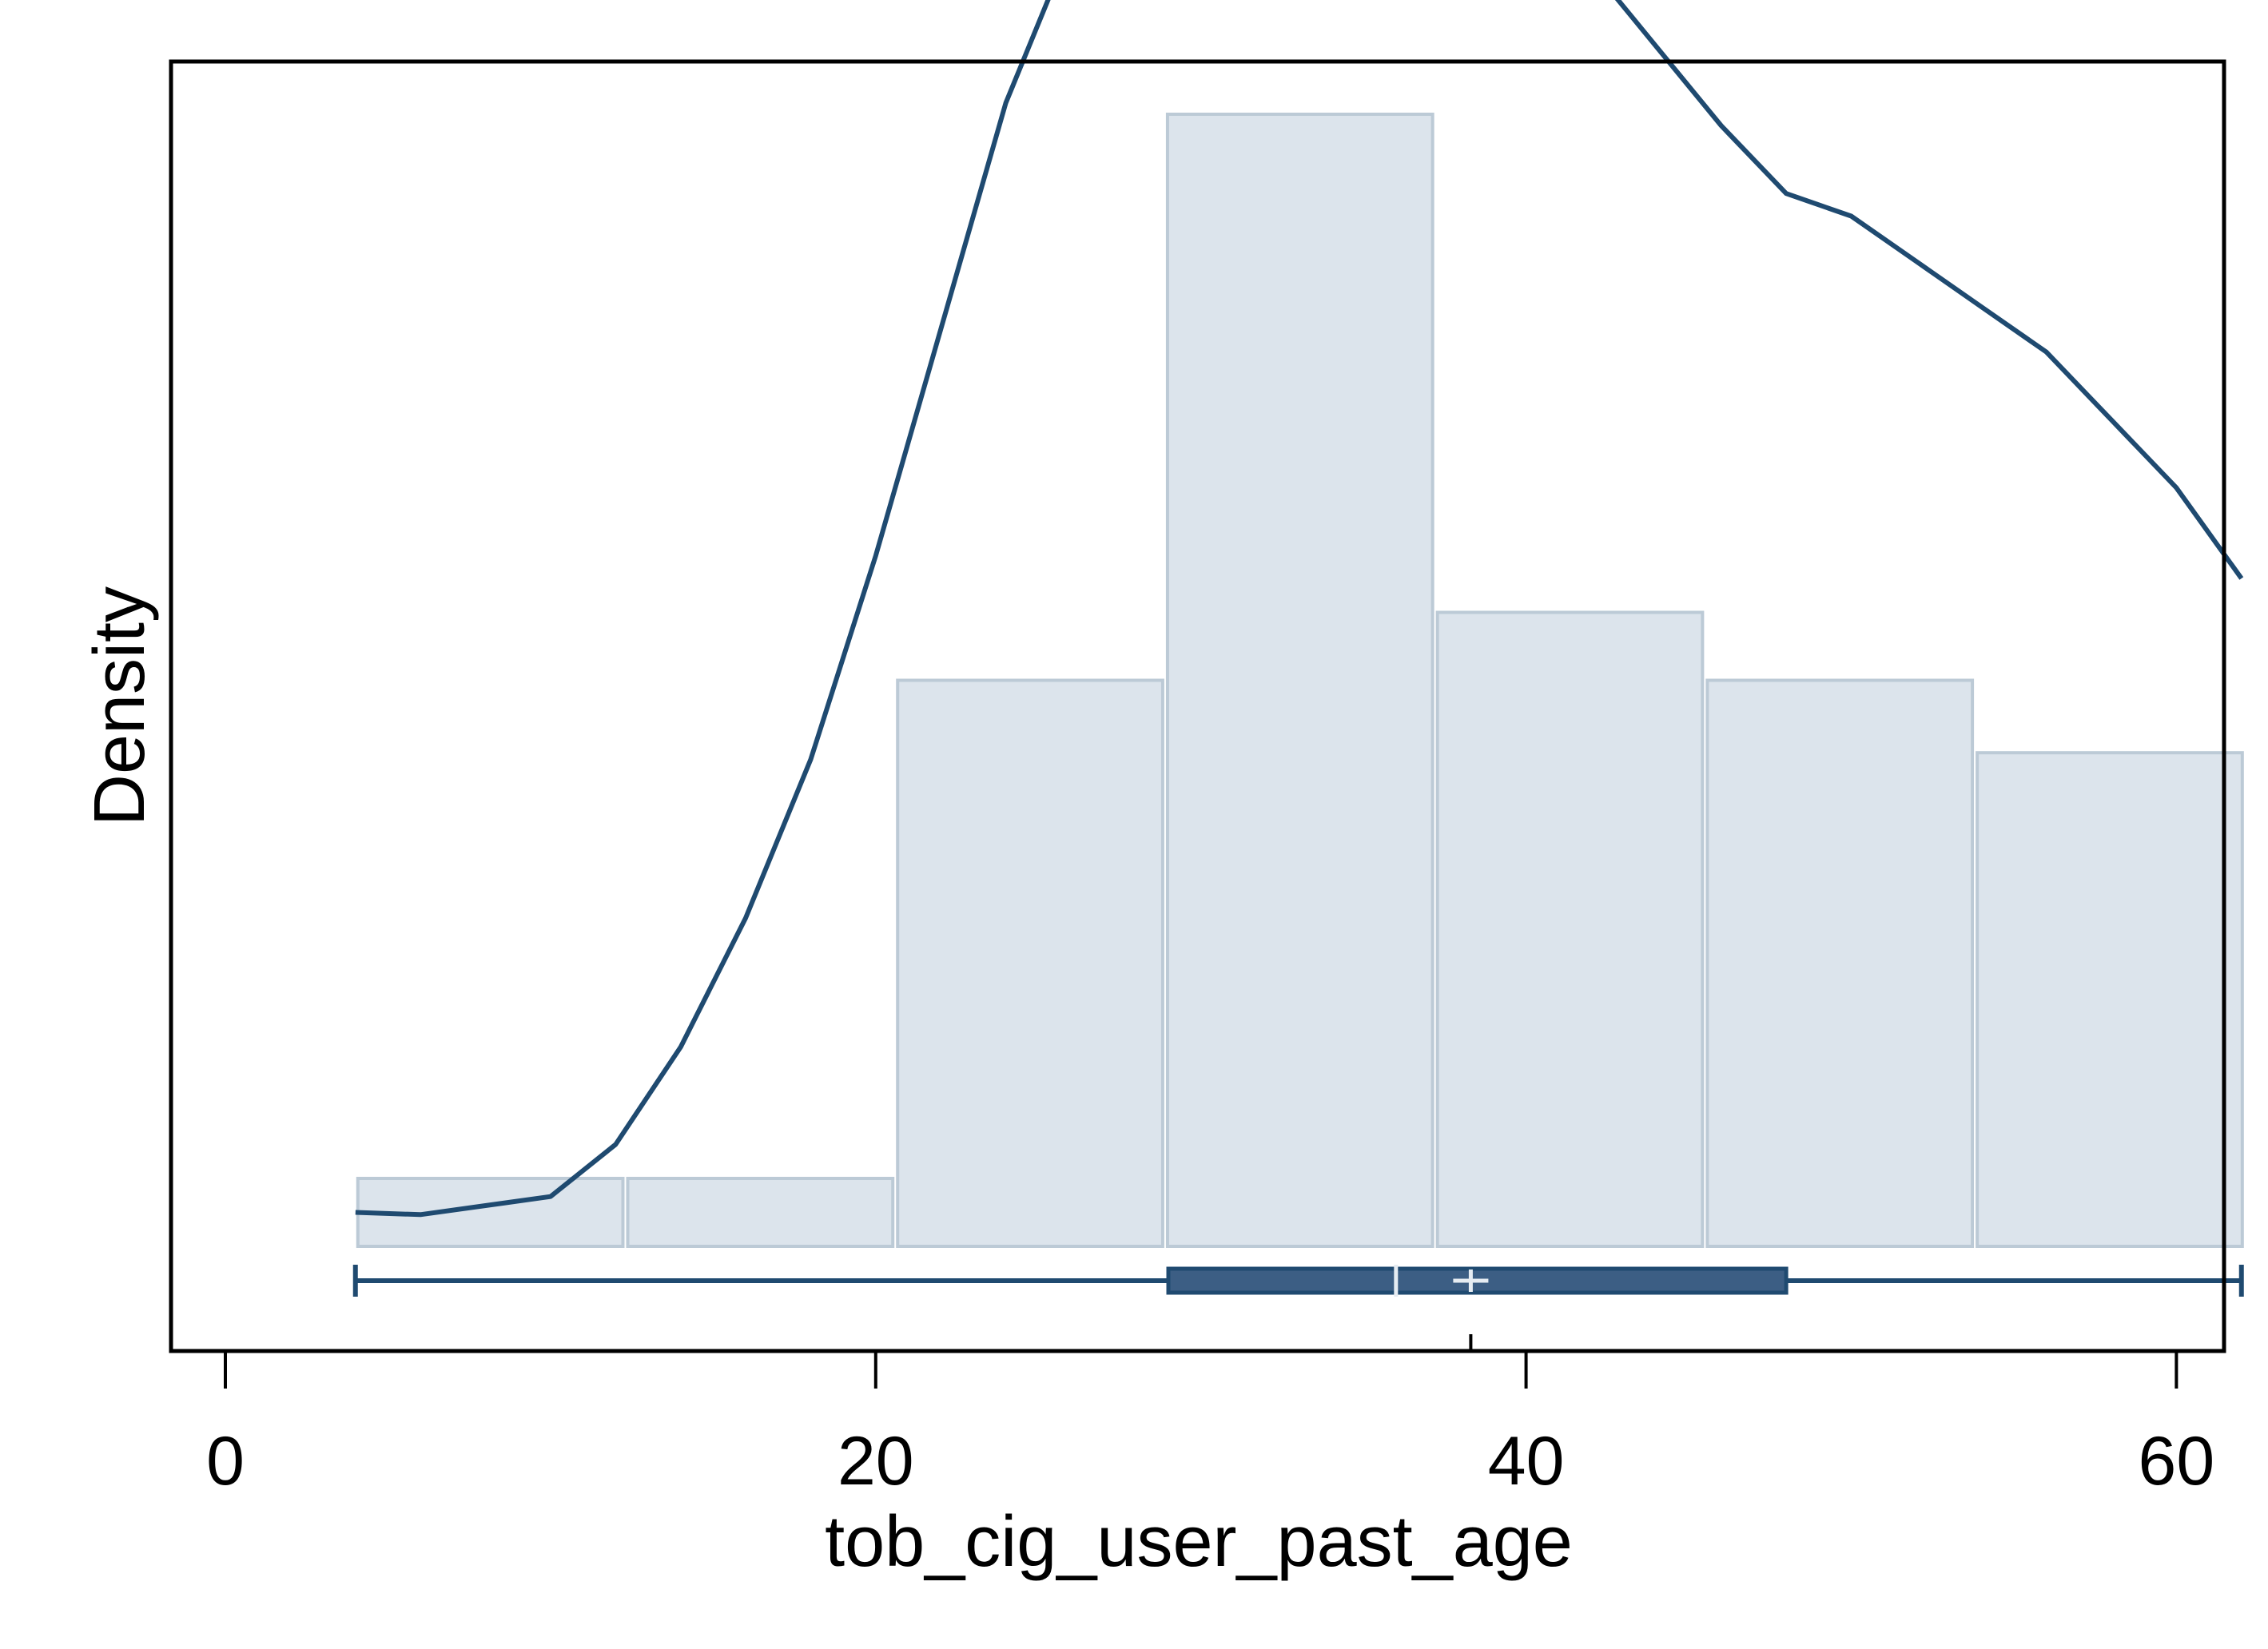  What do you see at coordinates (225, 1461) in the screenshot?
I see `x-tick-label: 0` at bounding box center [225, 1461].